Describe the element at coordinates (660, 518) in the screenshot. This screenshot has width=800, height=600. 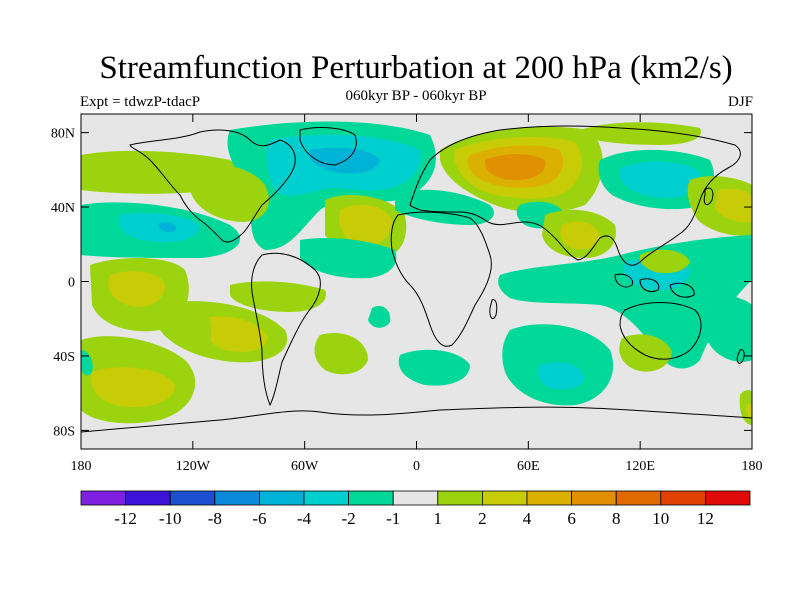
I see `colorbar-label: 10` at that location.